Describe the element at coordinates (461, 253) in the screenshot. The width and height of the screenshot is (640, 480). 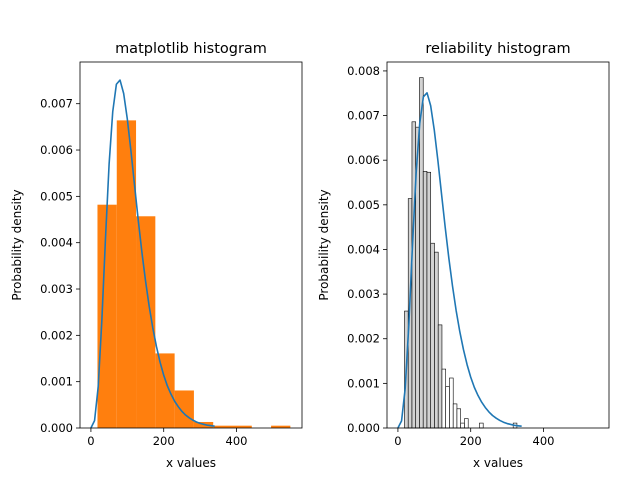
I see `histogram-bars` at that location.